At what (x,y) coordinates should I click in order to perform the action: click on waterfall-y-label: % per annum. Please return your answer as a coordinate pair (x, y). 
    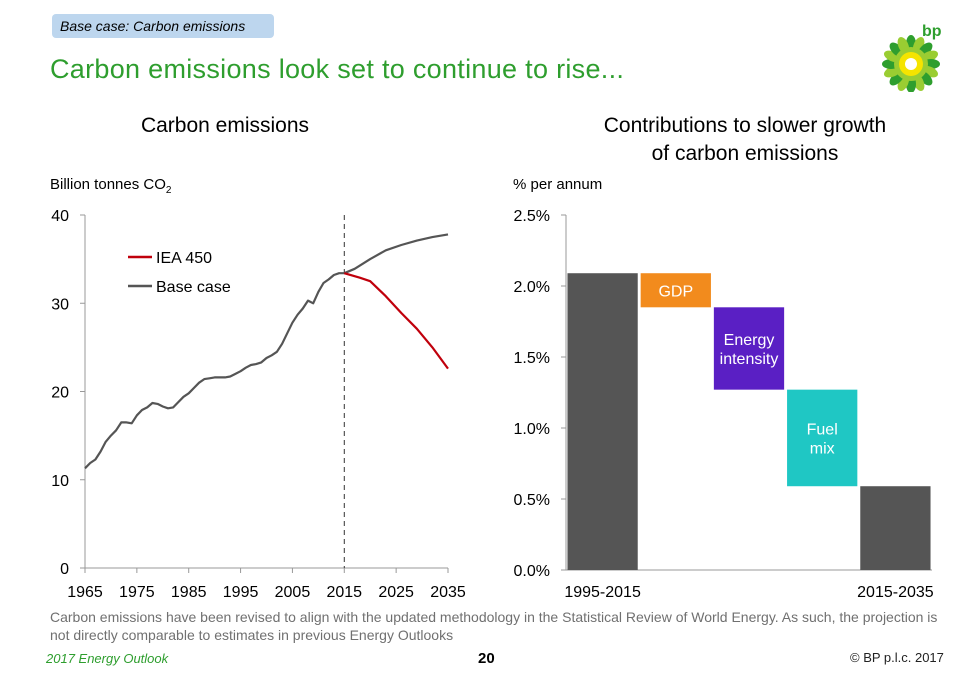
    Looking at the image, I should click on (558, 184).